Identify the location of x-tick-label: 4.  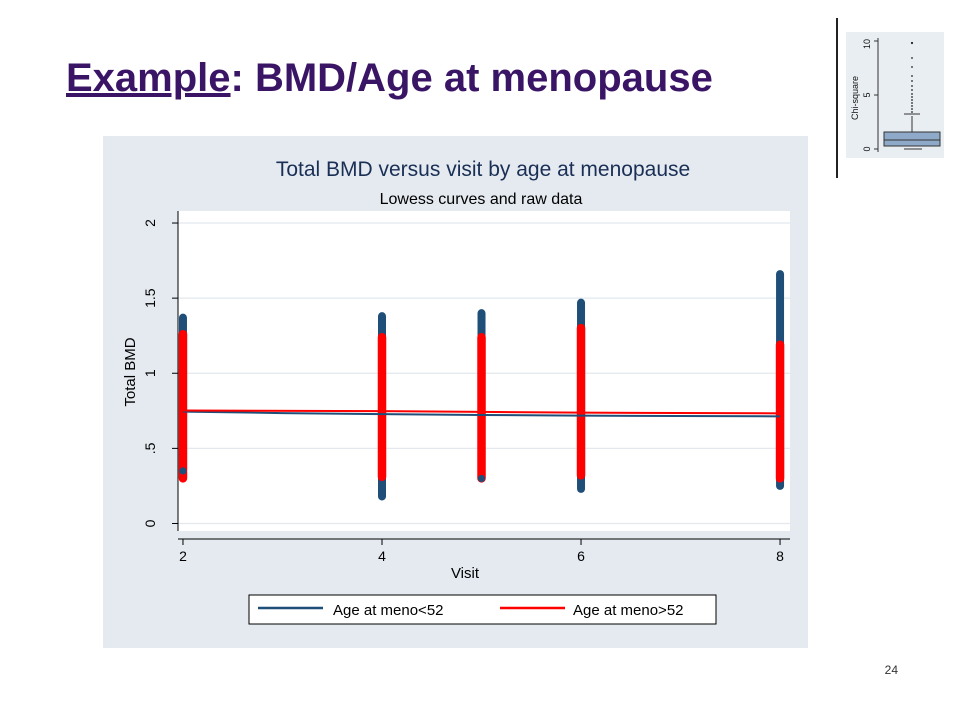
(382, 556).